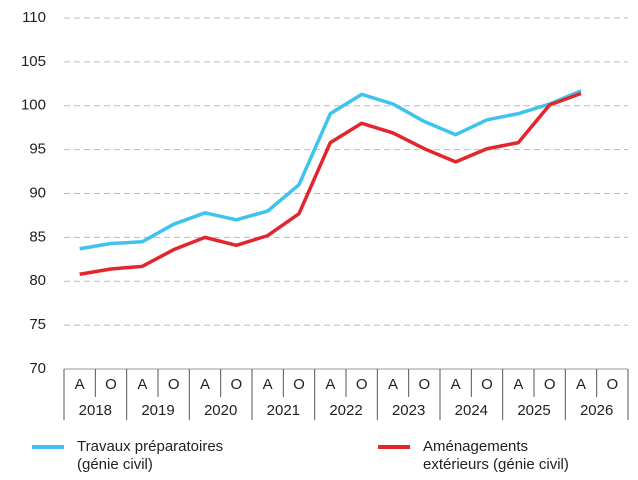 This screenshot has width=638, height=480. What do you see at coordinates (37, 149) in the screenshot?
I see `y-tick-label: 95` at bounding box center [37, 149].